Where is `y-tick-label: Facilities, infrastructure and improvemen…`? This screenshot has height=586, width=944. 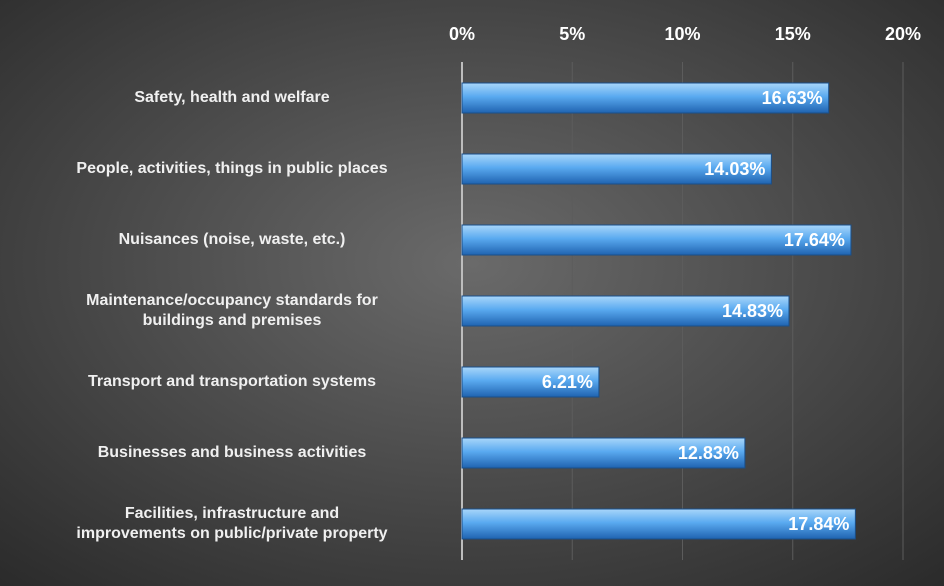
y-tick-label: Facilities, infrastructure and improvemen… is located at coordinates (231, 523).